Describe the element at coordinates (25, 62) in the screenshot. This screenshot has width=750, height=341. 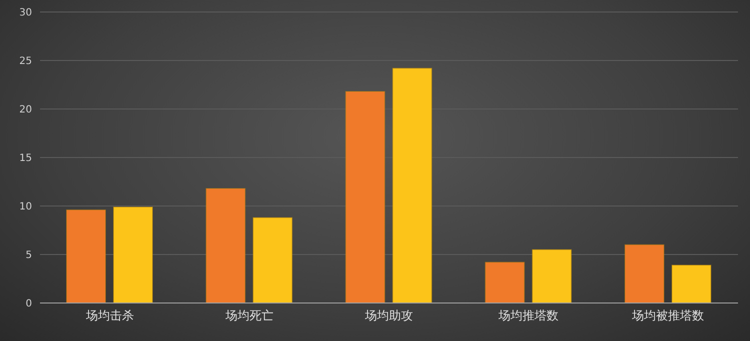
I see `y-tick-label: 25` at that location.